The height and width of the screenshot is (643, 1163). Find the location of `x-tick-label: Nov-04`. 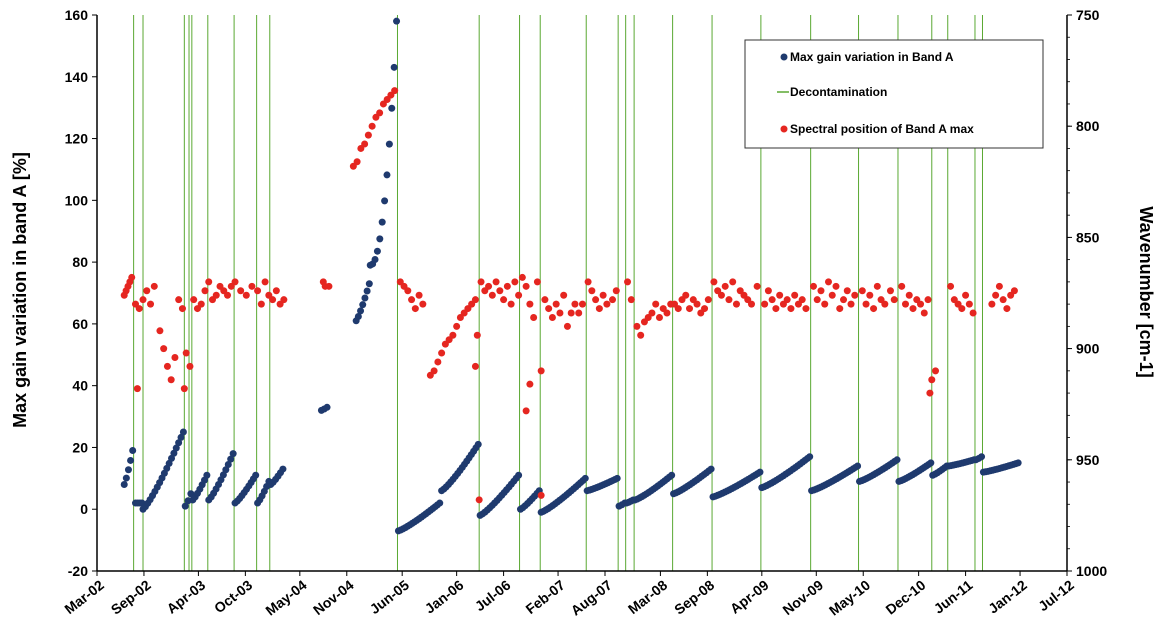

x-tick-label: Nov-04 is located at coordinates (333, 597).